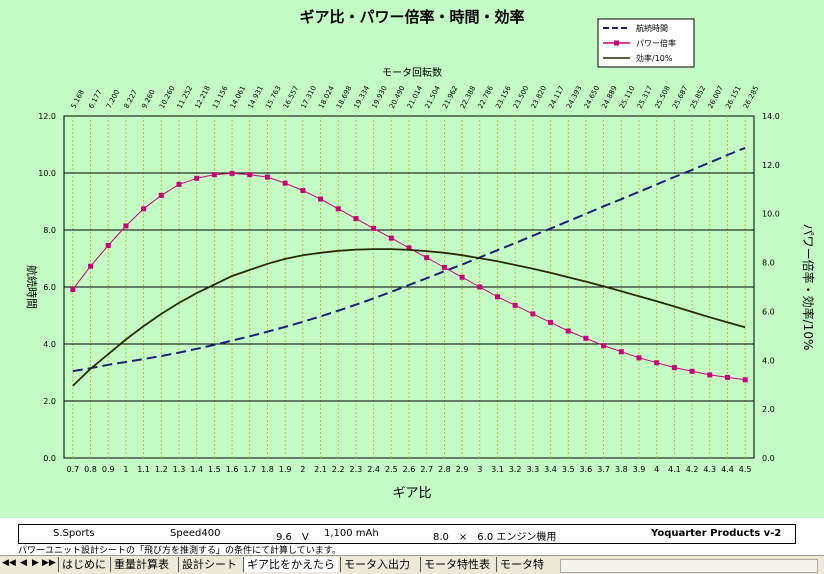 This screenshot has height=574, width=824. What do you see at coordinates (689, 566) in the screenshot?
I see `horizontal-scrollbar` at bounding box center [689, 566].